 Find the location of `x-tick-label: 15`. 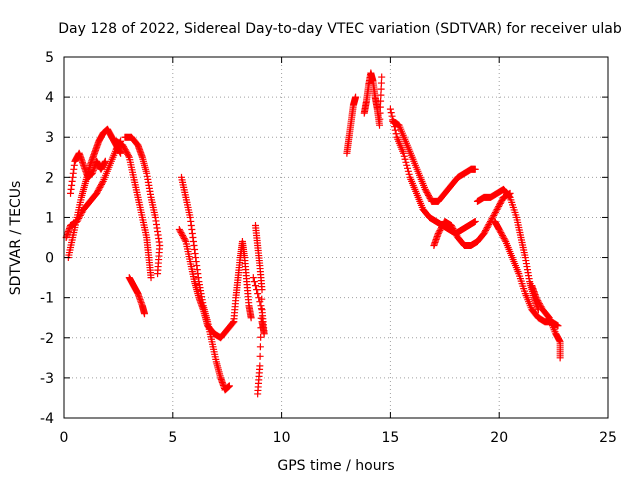

x-tick-label: 15 is located at coordinates (390, 438).